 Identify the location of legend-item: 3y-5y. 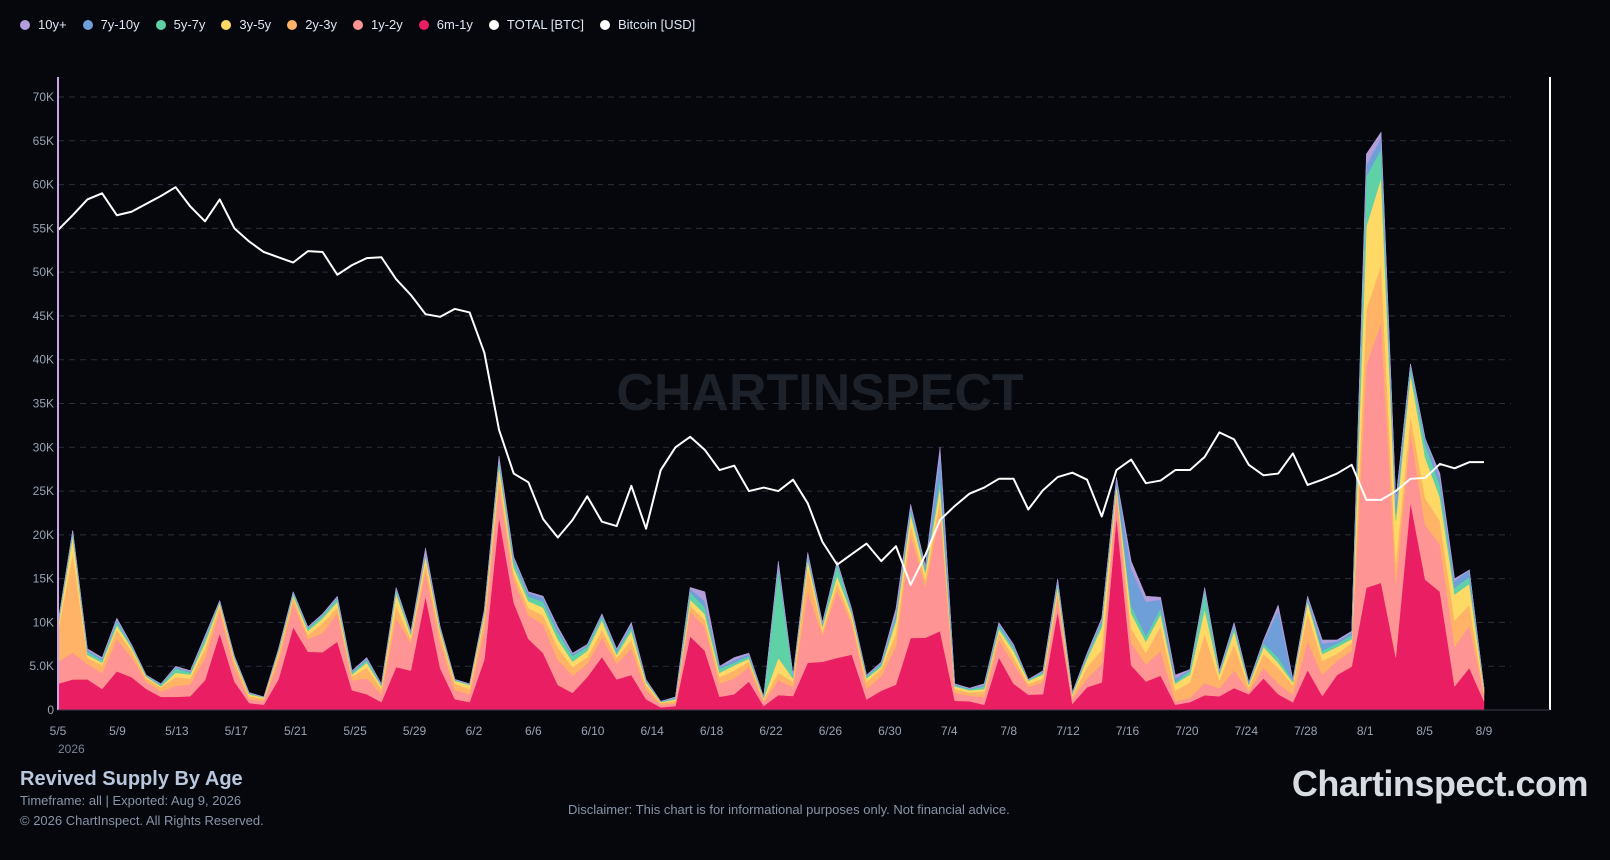
(246, 24).